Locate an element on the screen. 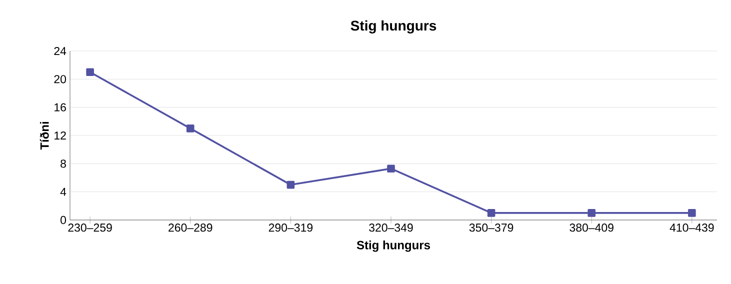 Image resolution: width=731 pixels, height=284 pixels. y-tick-label: 24 is located at coordinates (60, 51).